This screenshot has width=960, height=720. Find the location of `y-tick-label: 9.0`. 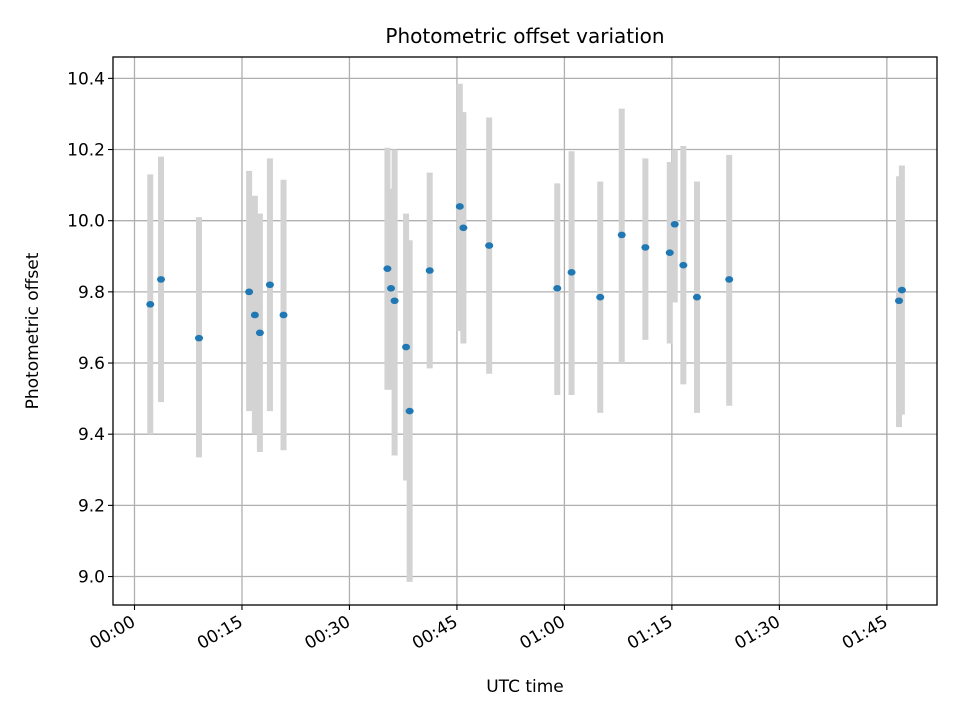

y-tick-label: 9.0 is located at coordinates (91, 578).